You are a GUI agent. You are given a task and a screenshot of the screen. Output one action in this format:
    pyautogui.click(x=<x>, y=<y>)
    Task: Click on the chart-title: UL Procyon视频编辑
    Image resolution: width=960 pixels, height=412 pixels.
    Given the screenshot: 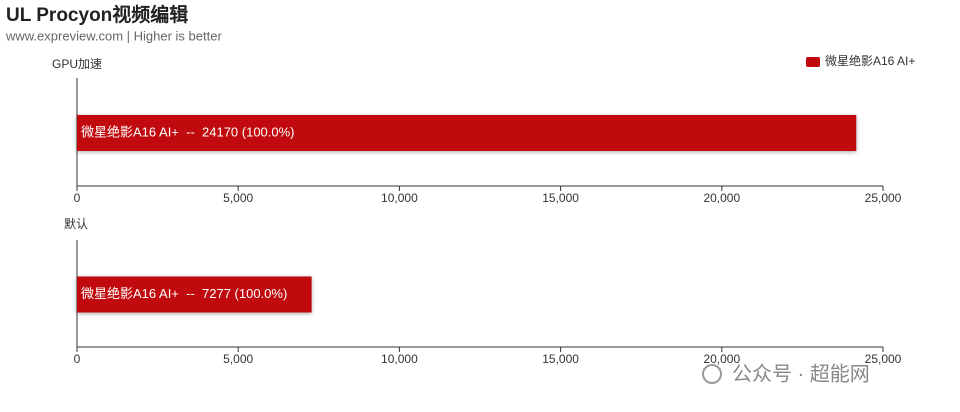 What is the action you would take?
    pyautogui.click(x=97, y=14)
    